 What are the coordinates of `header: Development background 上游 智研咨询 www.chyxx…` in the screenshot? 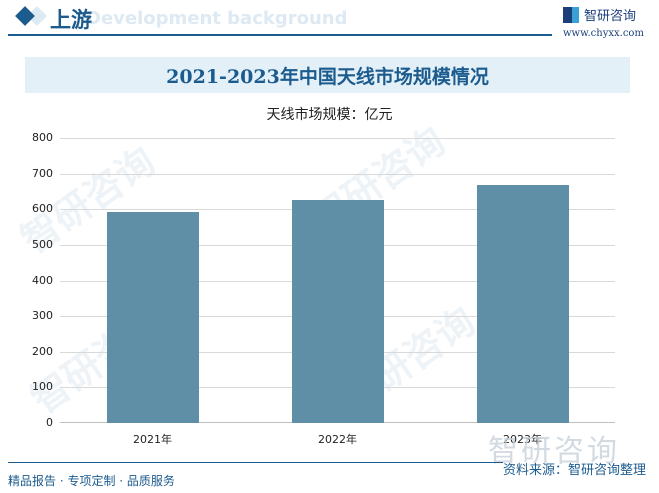 It's located at (329, 21).